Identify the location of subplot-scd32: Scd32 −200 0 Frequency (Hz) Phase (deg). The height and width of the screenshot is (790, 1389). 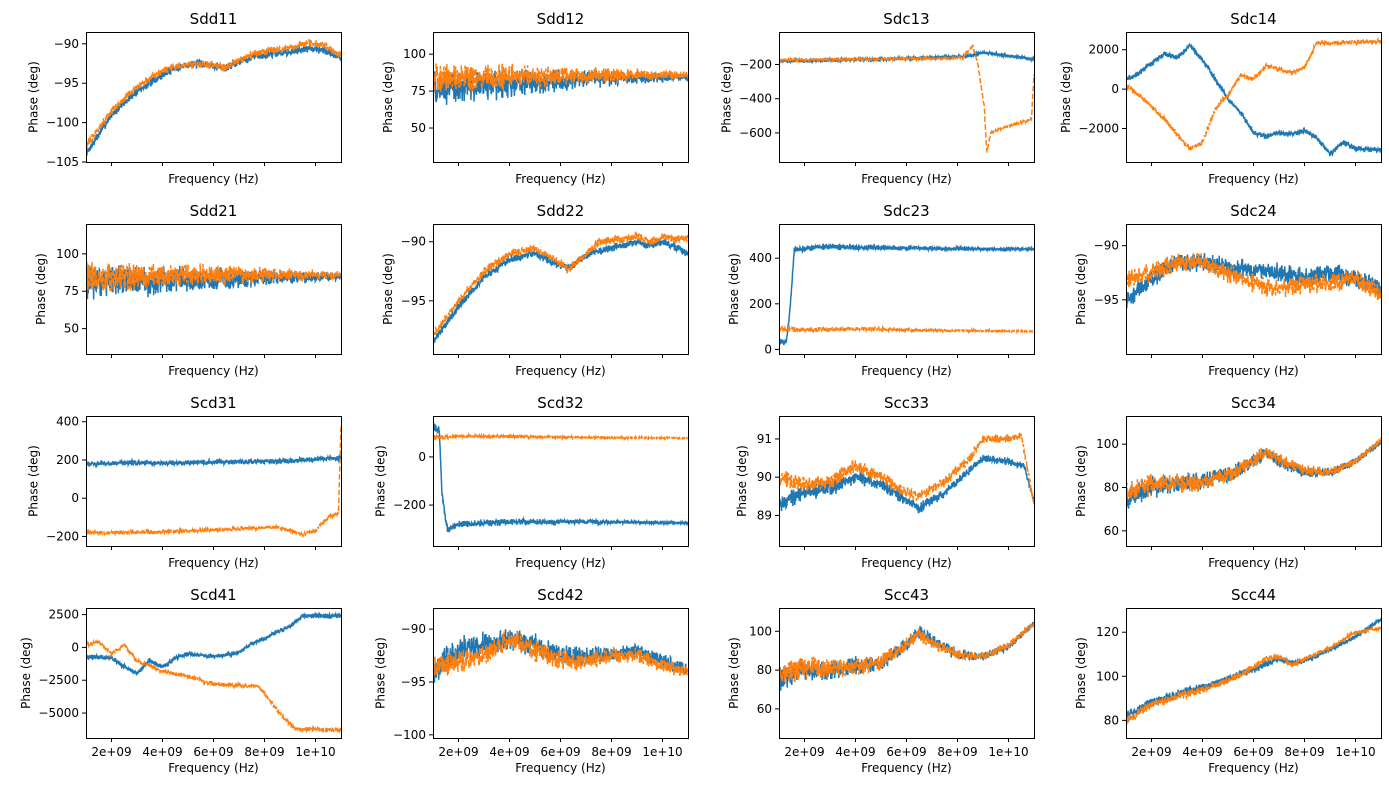
(531, 482).